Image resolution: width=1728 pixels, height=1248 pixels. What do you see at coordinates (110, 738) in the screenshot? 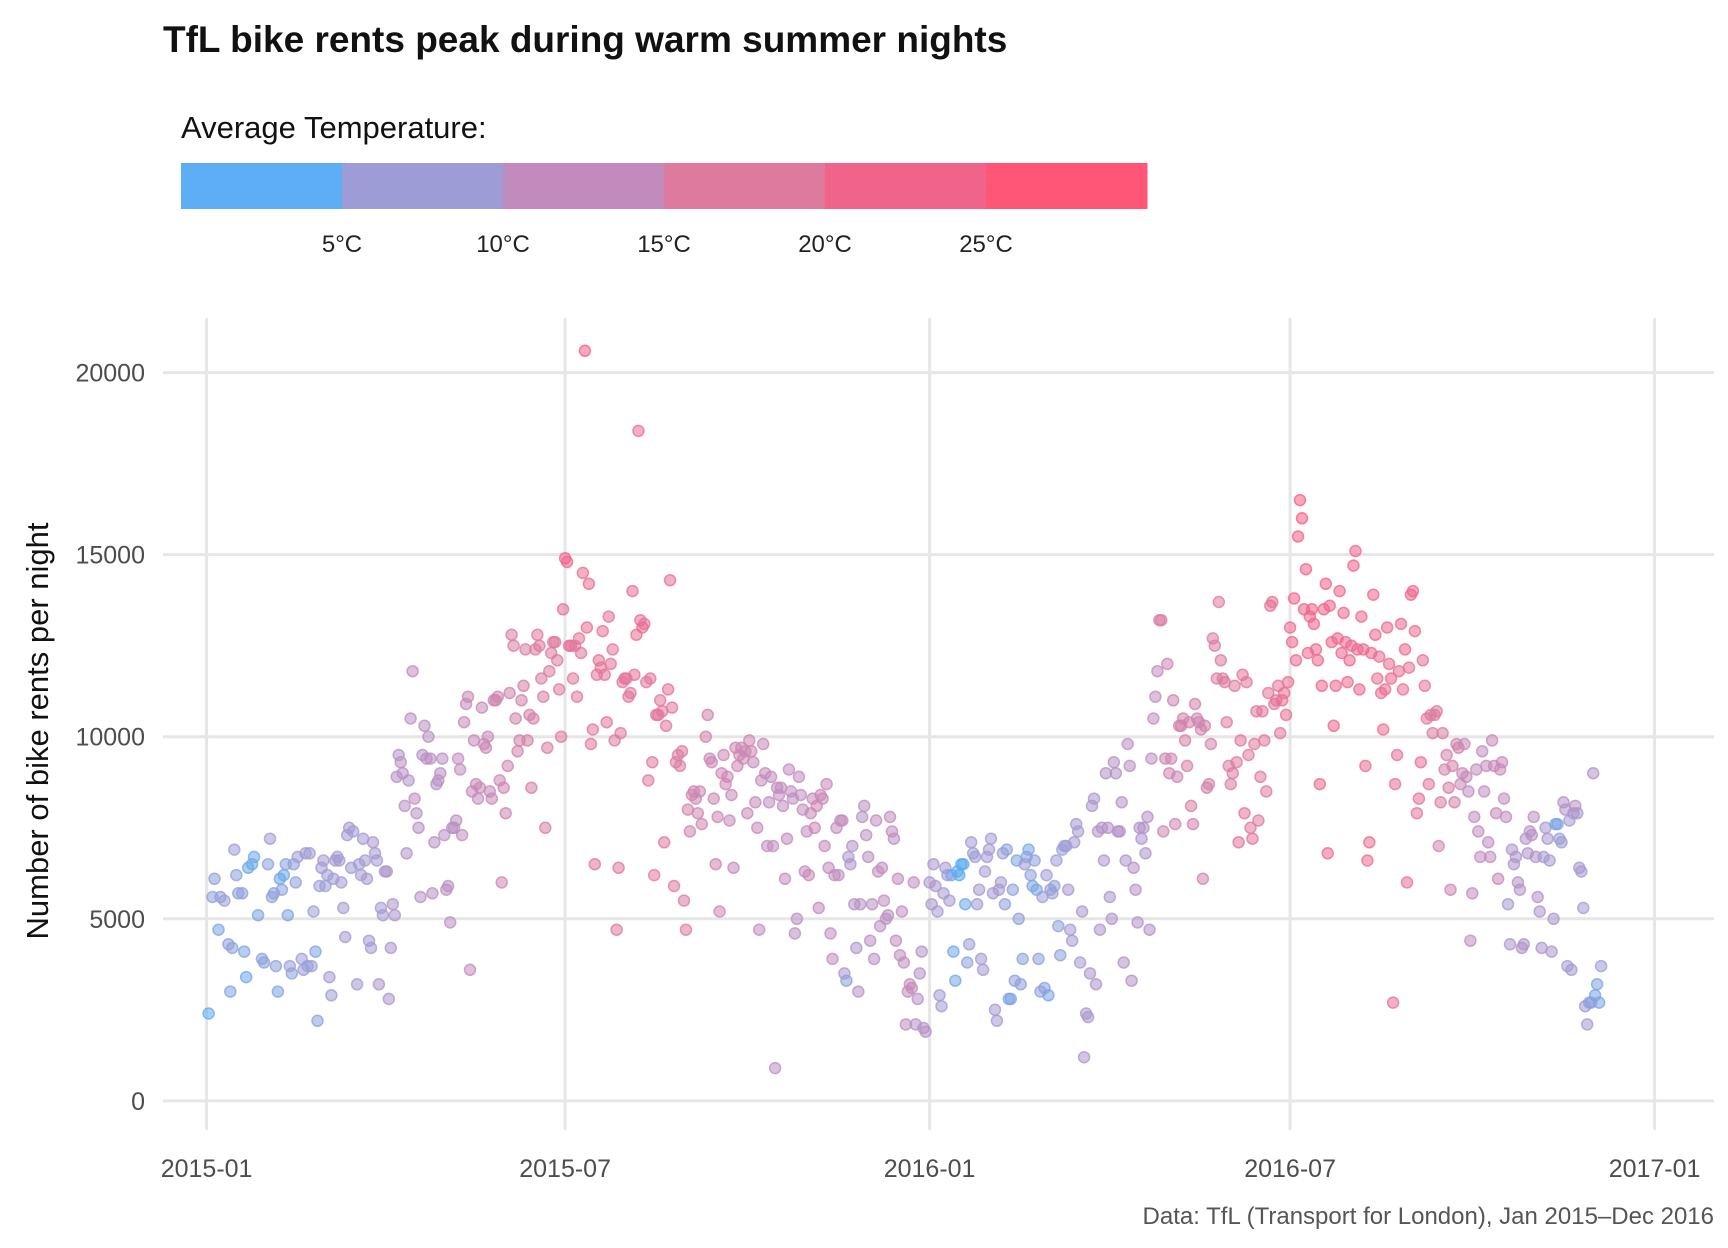
I see `y-axis-tick-labels: 0 5000 10000 15000 20000` at bounding box center [110, 738].